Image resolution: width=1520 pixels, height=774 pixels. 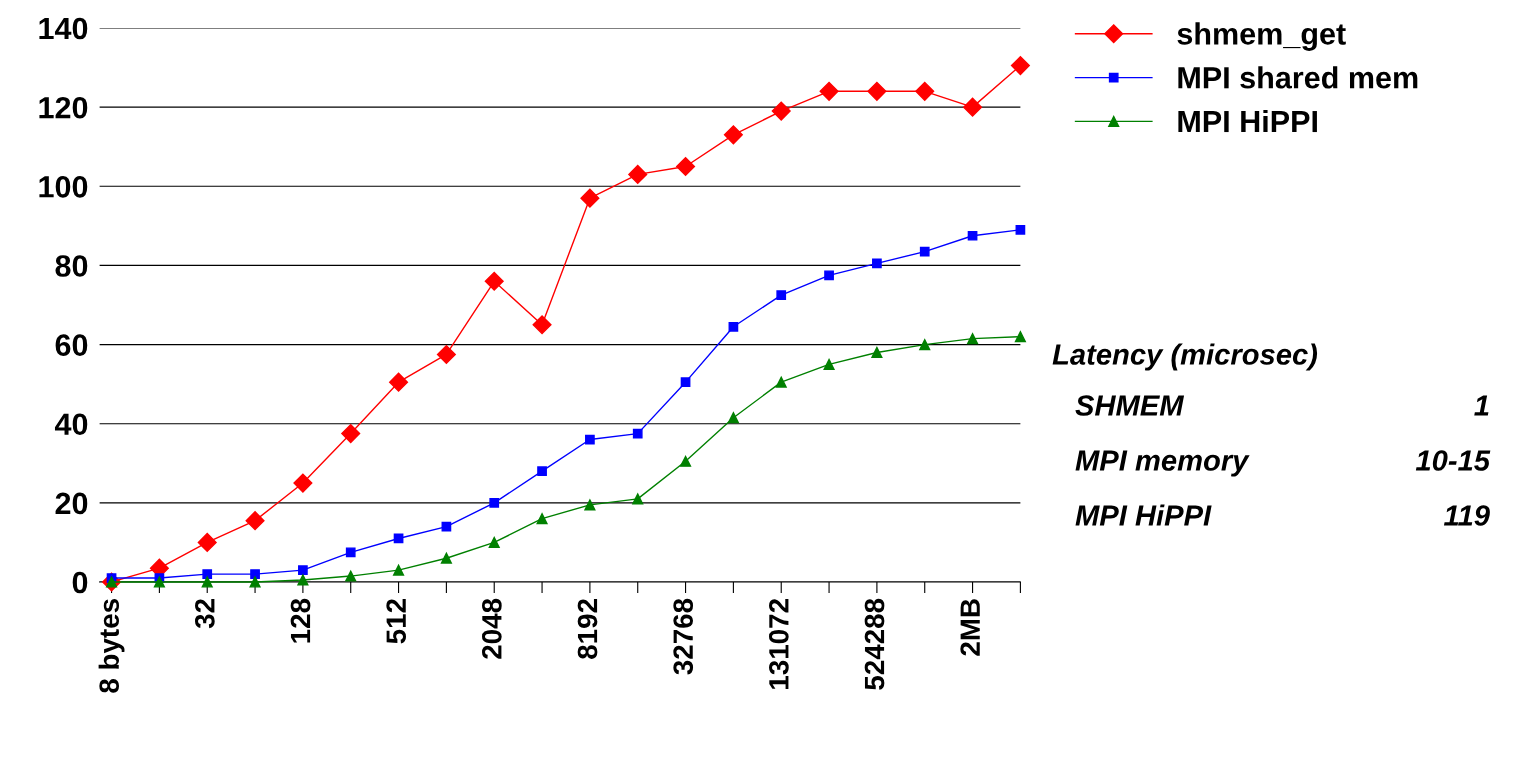 What do you see at coordinates (683, 636) in the screenshot?
I see `x-tick-label: 32768` at bounding box center [683, 636].